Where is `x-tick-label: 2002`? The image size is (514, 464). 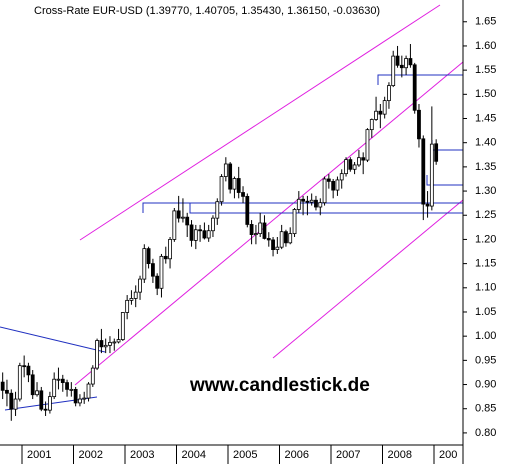 x-tick-label: 2002 is located at coordinates (90, 455).